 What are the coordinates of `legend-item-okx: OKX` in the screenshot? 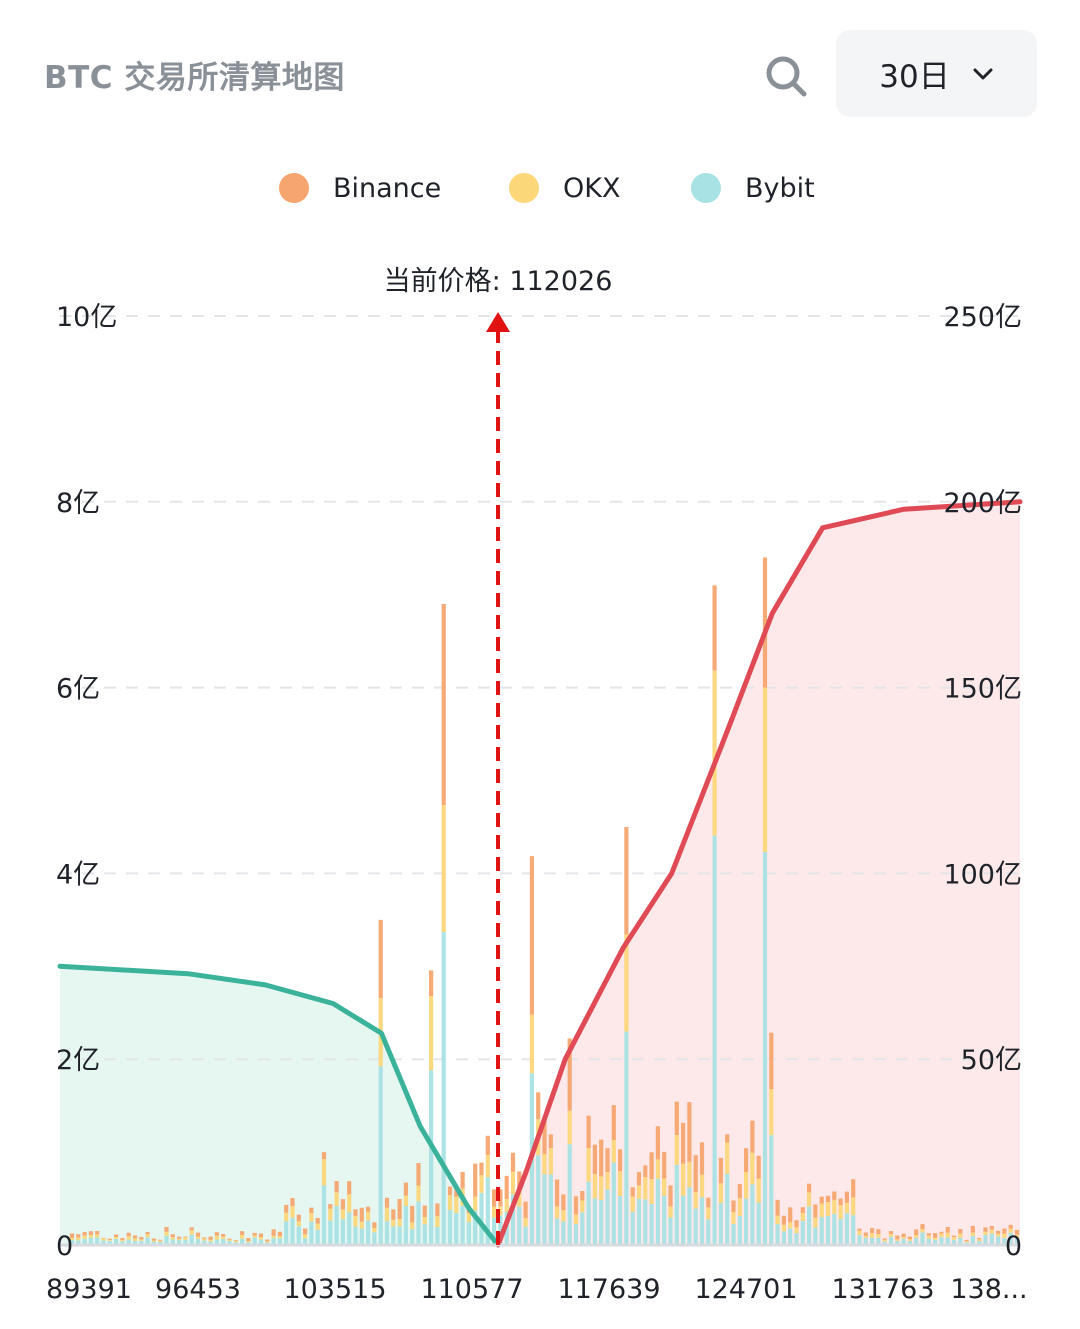 It's located at (564, 188).